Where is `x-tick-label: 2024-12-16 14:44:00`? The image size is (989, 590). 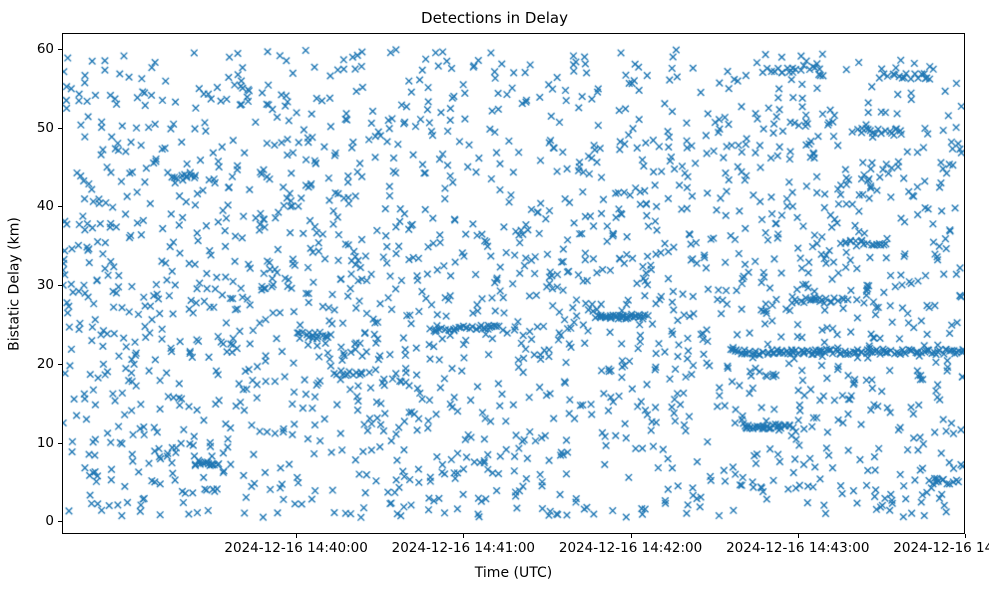 x-tick-label: 2024-12-16 14:44:00 is located at coordinates (941, 548).